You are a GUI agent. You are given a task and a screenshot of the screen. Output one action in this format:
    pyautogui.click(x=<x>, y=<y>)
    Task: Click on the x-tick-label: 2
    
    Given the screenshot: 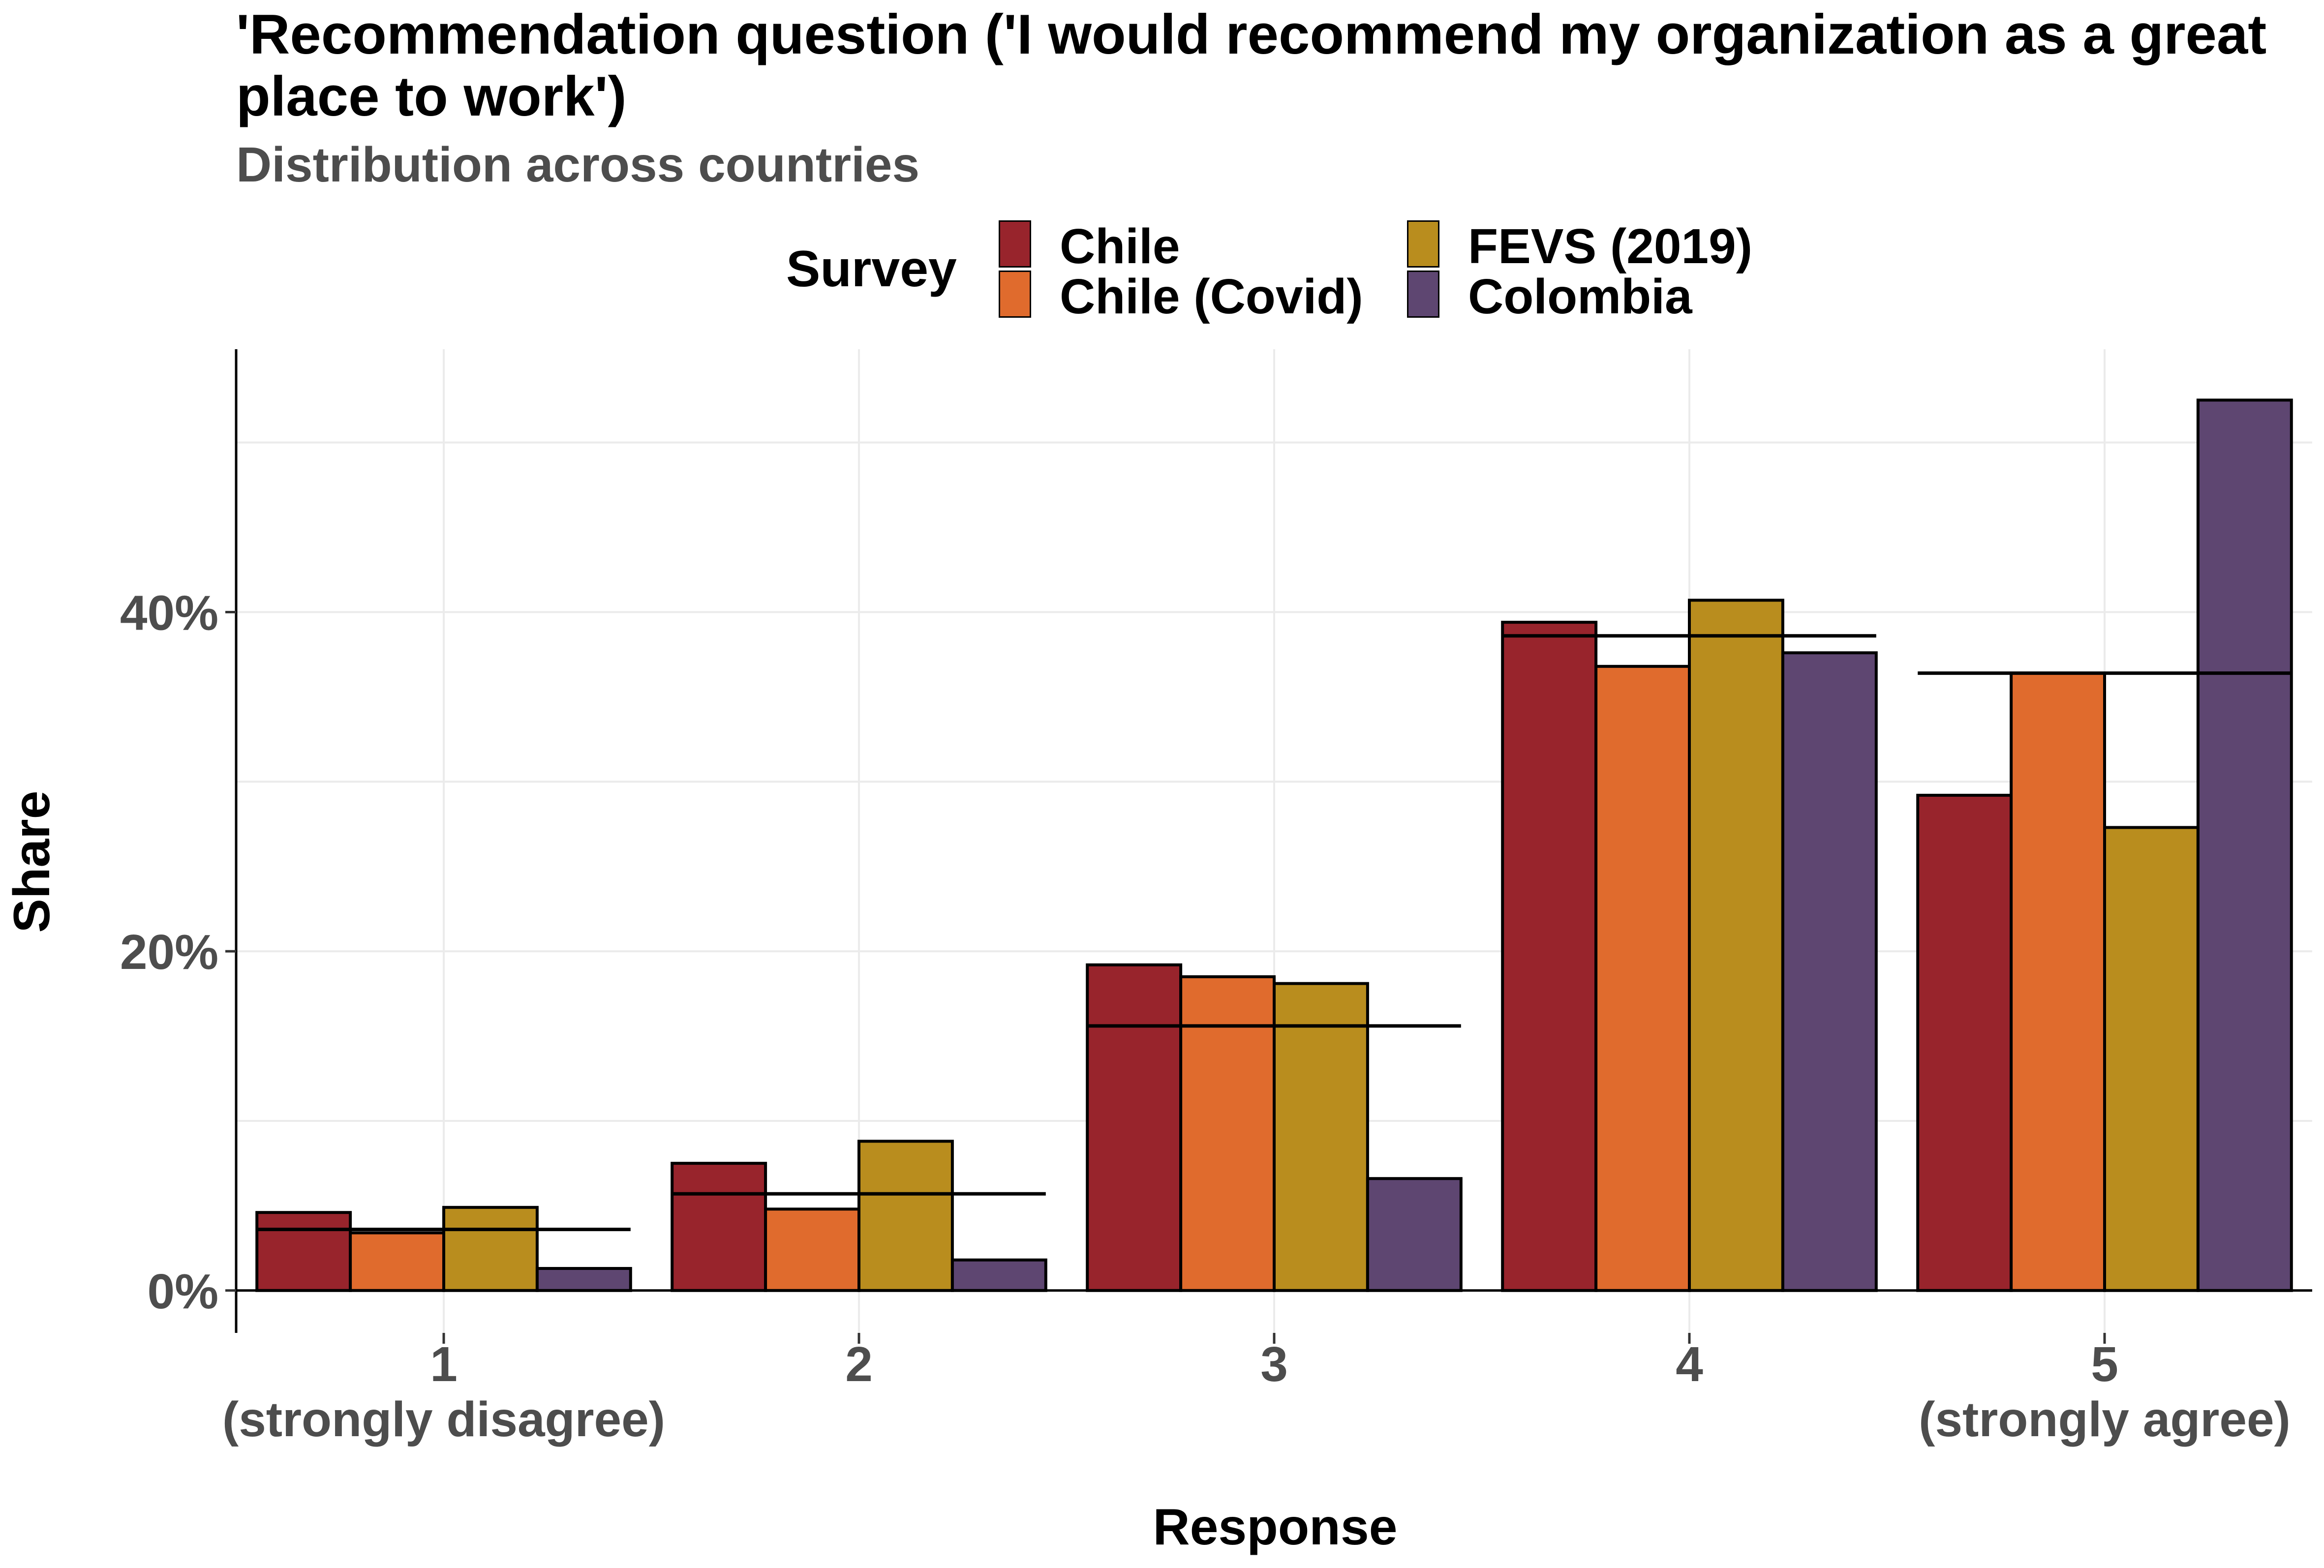 What is the action you would take?
    pyautogui.click(x=859, y=1364)
    